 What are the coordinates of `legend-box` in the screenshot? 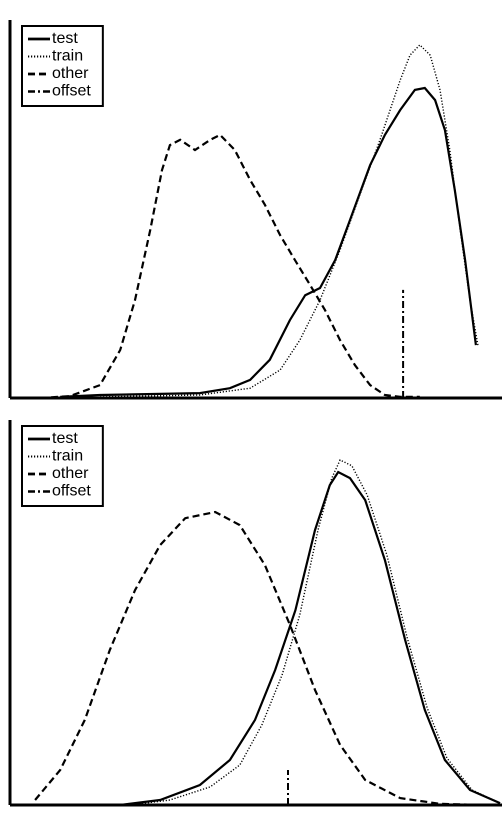 It's located at (62, 66).